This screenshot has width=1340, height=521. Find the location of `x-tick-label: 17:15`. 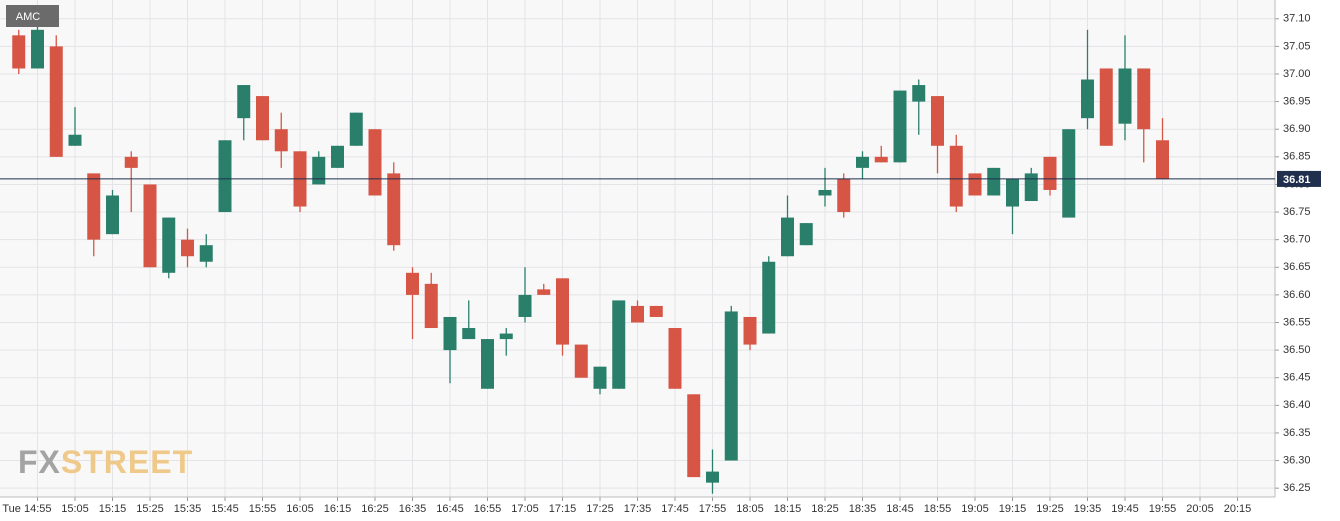

x-tick-label: 17:15 is located at coordinates (563, 509).